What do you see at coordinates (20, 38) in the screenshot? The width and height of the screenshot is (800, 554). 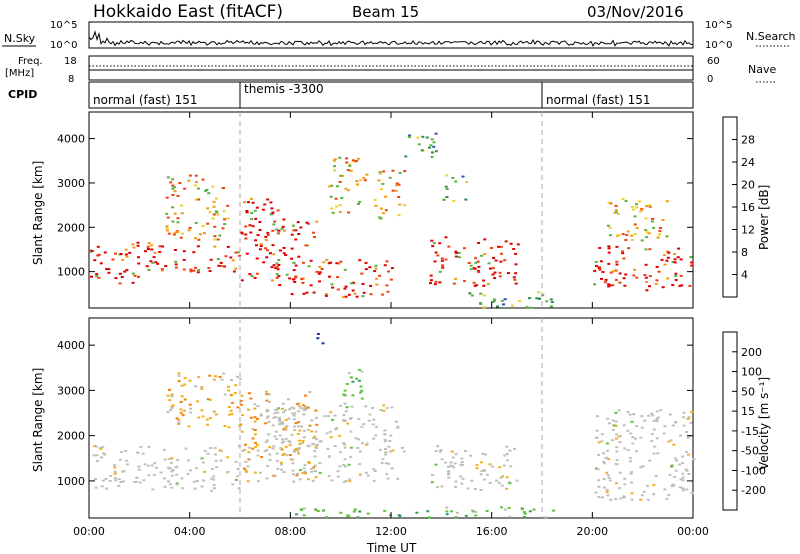 I see `nsky-label: N.Sky` at bounding box center [20, 38].